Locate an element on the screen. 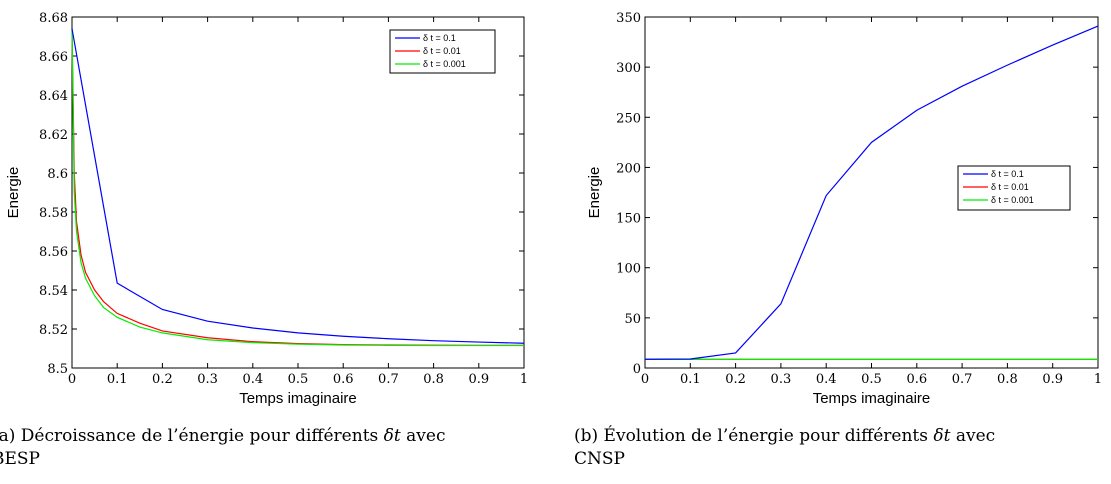 The image size is (1111, 484). y-tick-label: 250 is located at coordinates (628, 118).